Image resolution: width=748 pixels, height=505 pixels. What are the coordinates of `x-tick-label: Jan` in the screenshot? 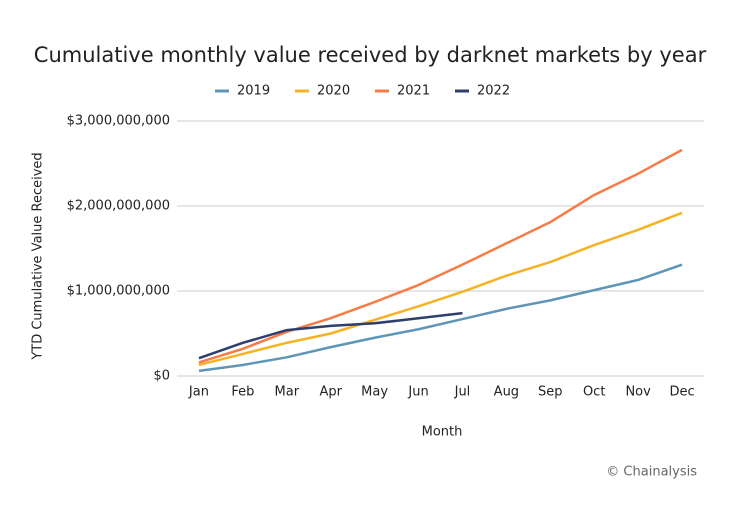 It's located at (198, 392).